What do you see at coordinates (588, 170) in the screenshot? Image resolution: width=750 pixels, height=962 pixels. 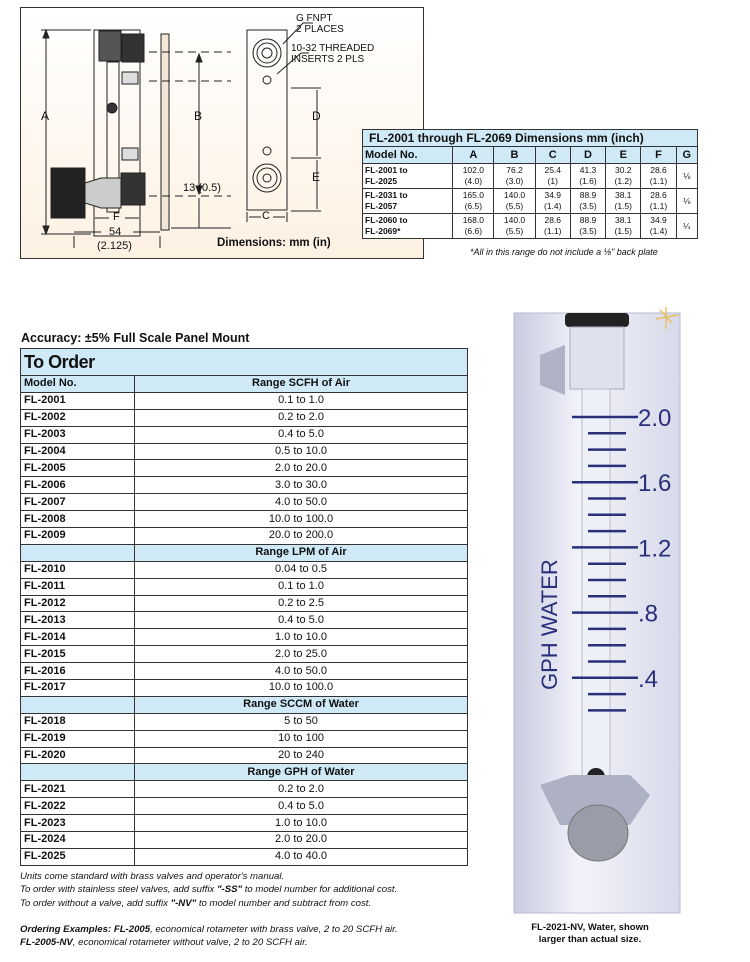 I see `dim-mm: 41.3` at bounding box center [588, 170].